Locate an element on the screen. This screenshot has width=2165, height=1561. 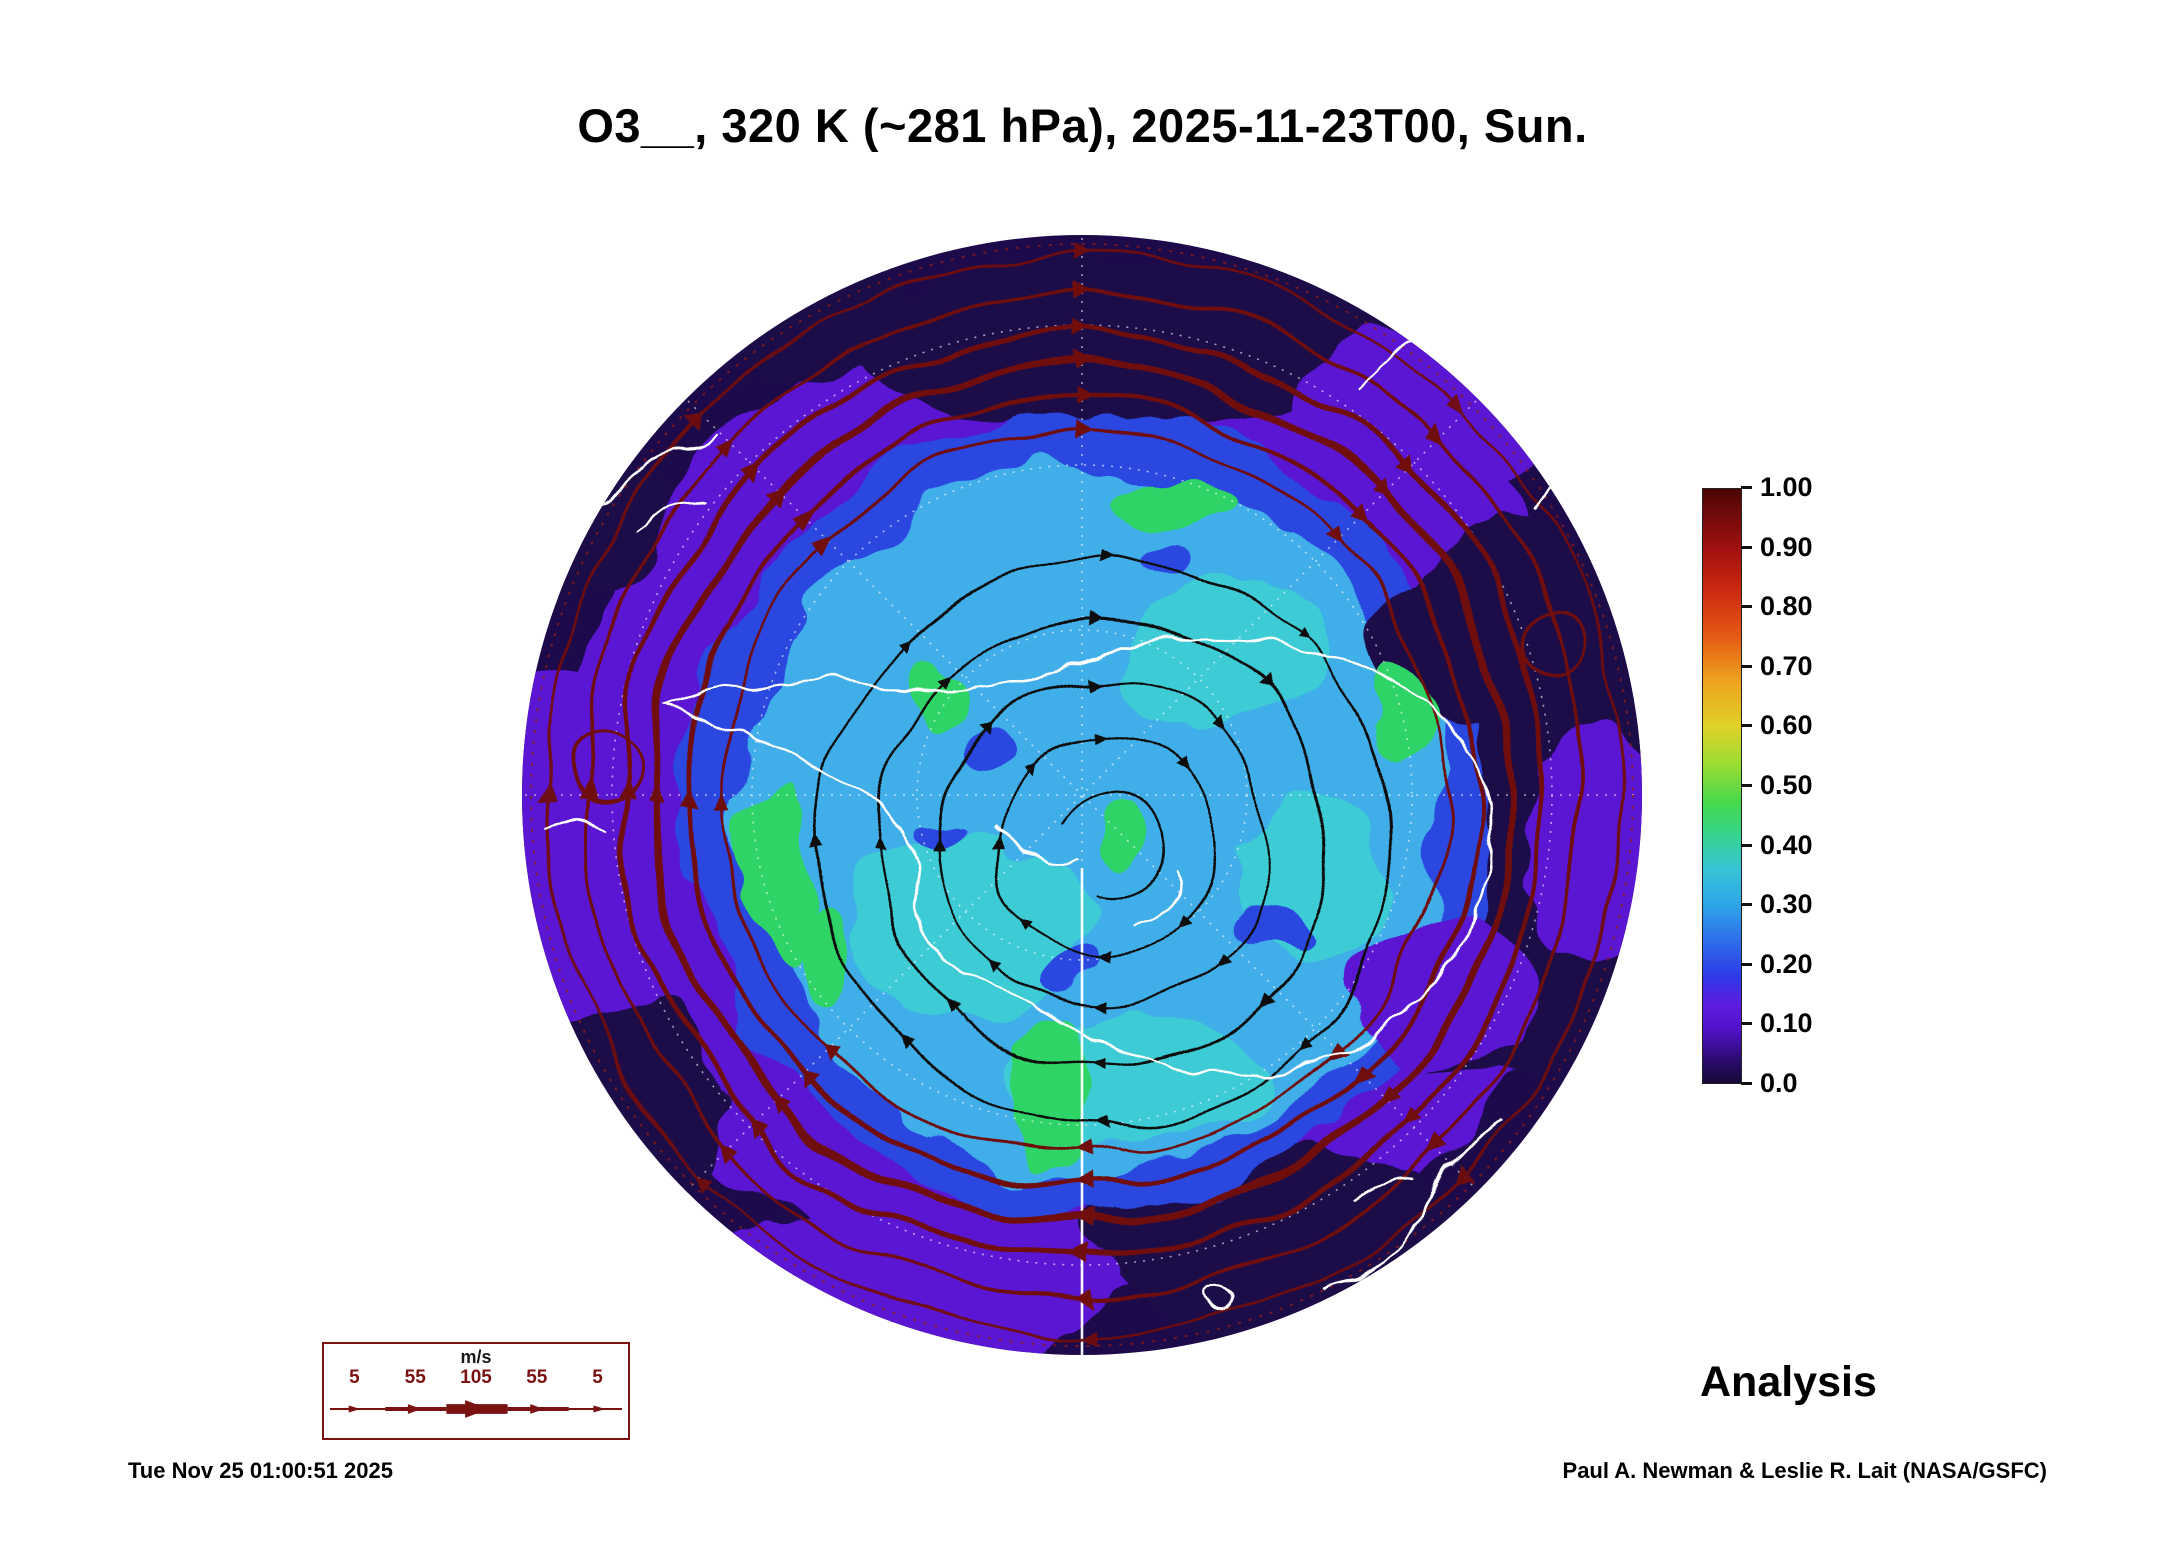
colorbar-tick-label: 0.80 is located at coordinates (1777, 606).